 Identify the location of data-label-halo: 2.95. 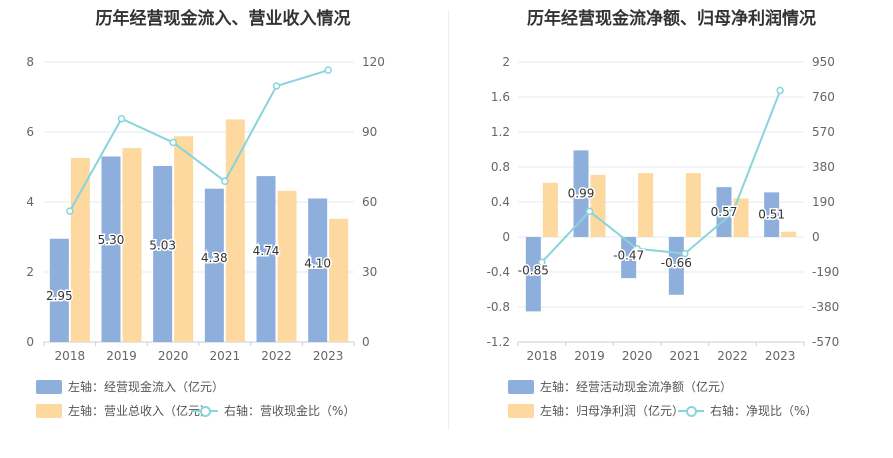
(59, 296).